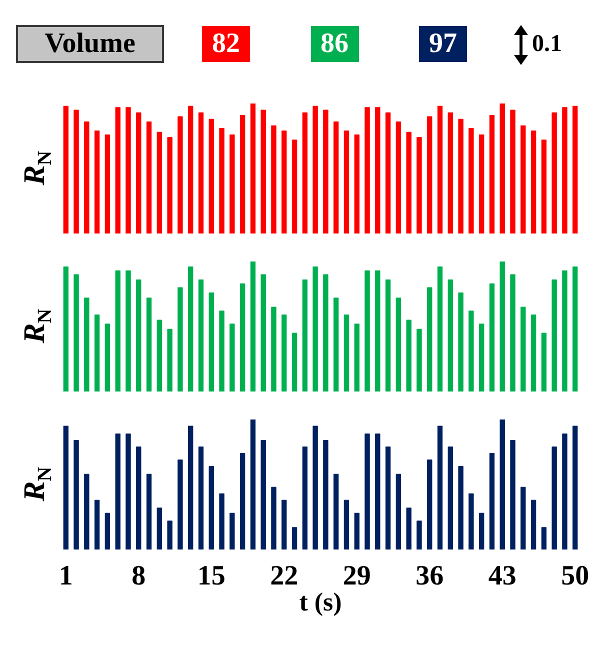  Describe the element at coordinates (139, 576) in the screenshot. I see `x-tick-label: 8` at that location.